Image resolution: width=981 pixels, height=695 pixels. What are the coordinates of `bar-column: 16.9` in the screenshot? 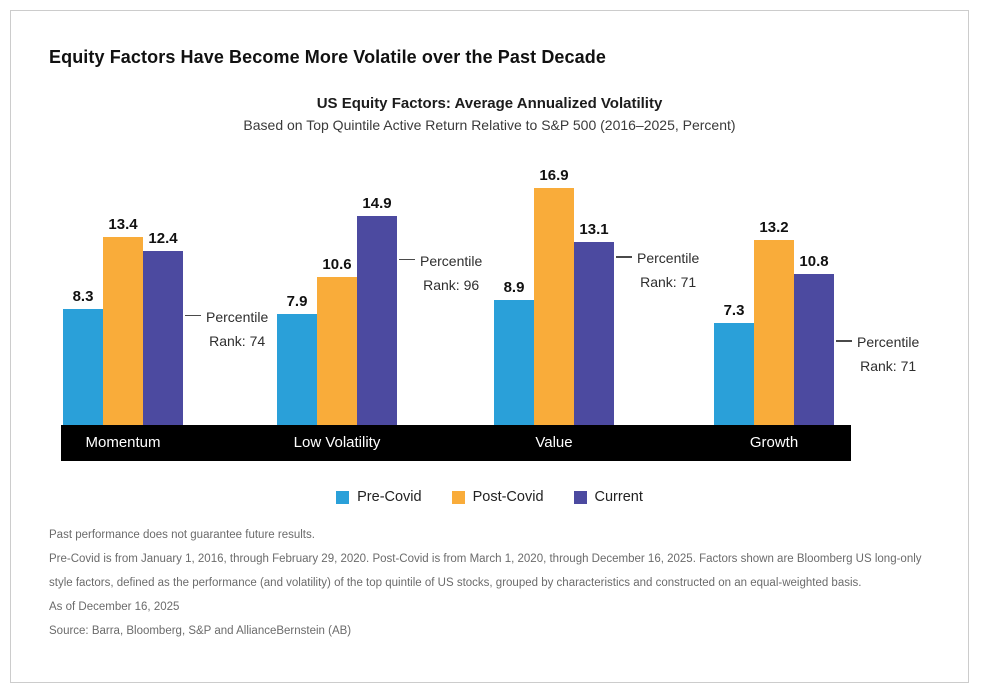 It's located at (554, 296).